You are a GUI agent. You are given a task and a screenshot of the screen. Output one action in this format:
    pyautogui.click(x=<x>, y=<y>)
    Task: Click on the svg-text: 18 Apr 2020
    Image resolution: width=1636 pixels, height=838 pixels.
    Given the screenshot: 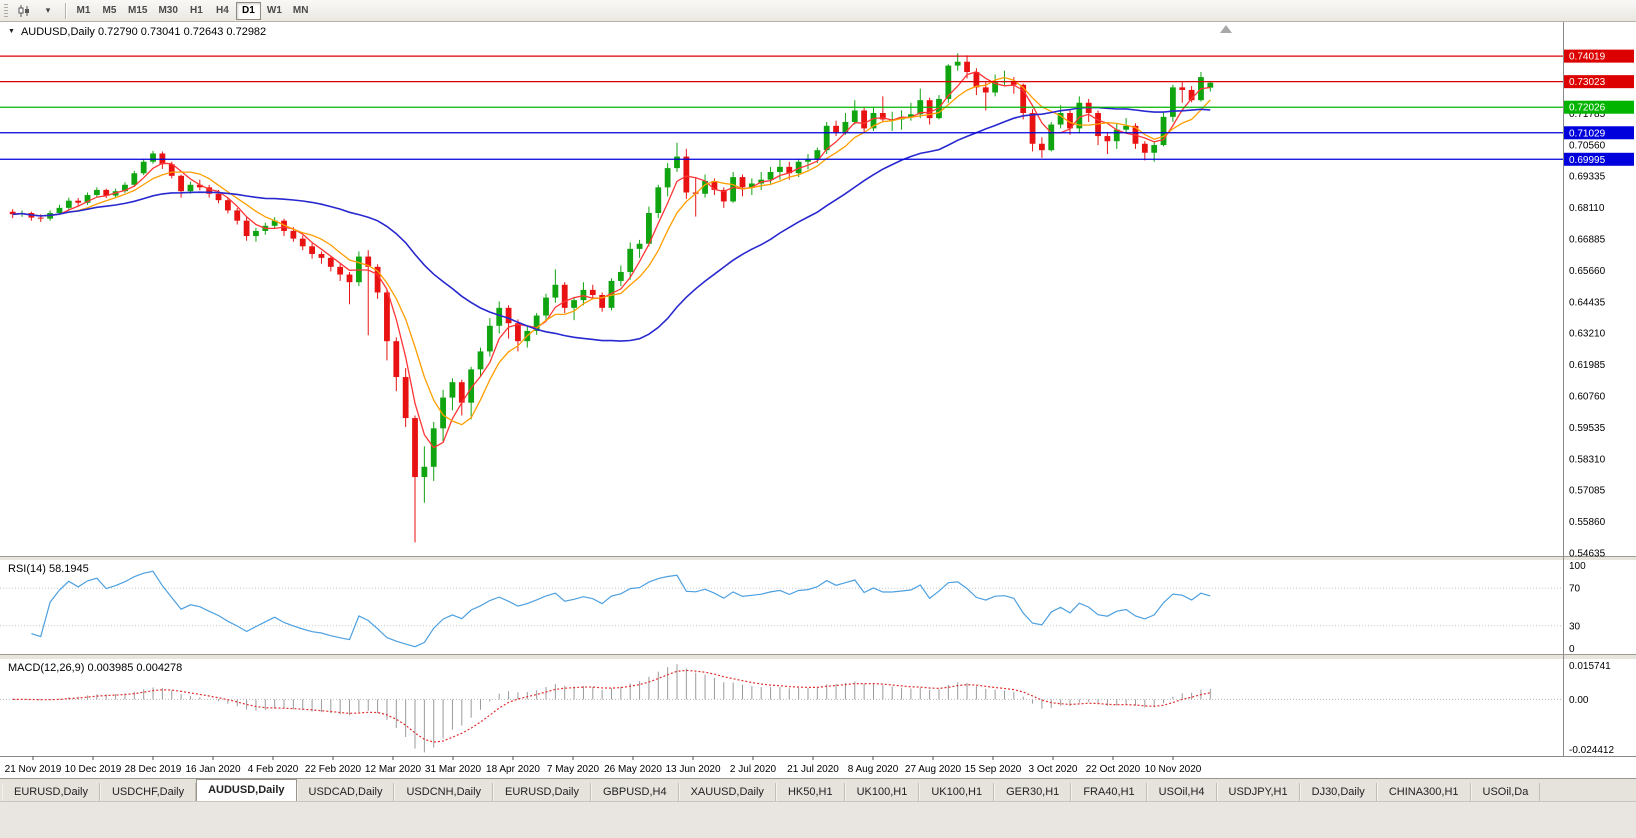 What is the action you would take?
    pyautogui.click(x=513, y=769)
    